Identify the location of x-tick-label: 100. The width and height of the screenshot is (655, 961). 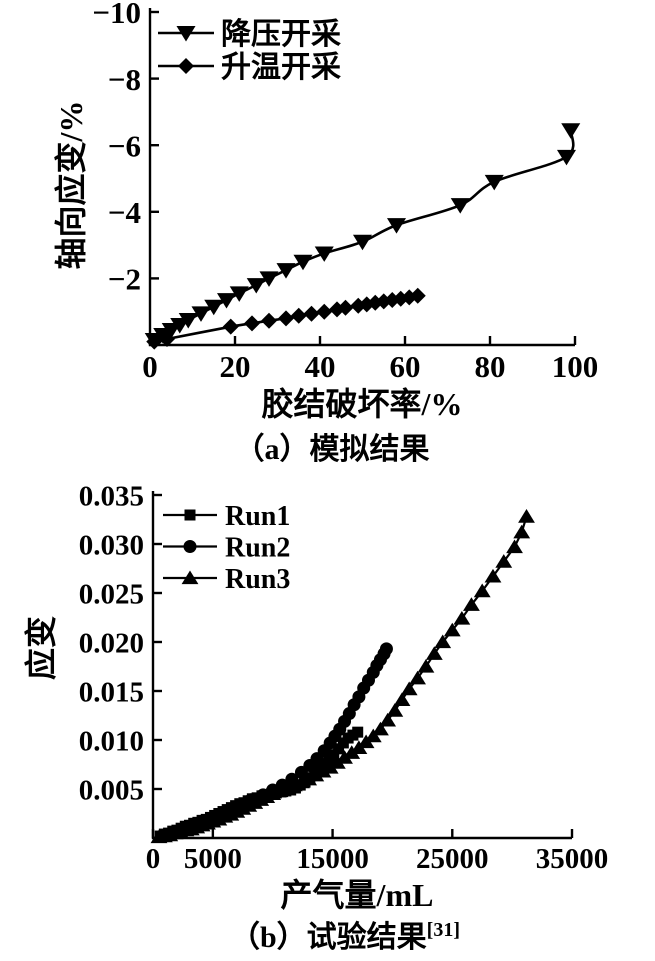
(575, 366).